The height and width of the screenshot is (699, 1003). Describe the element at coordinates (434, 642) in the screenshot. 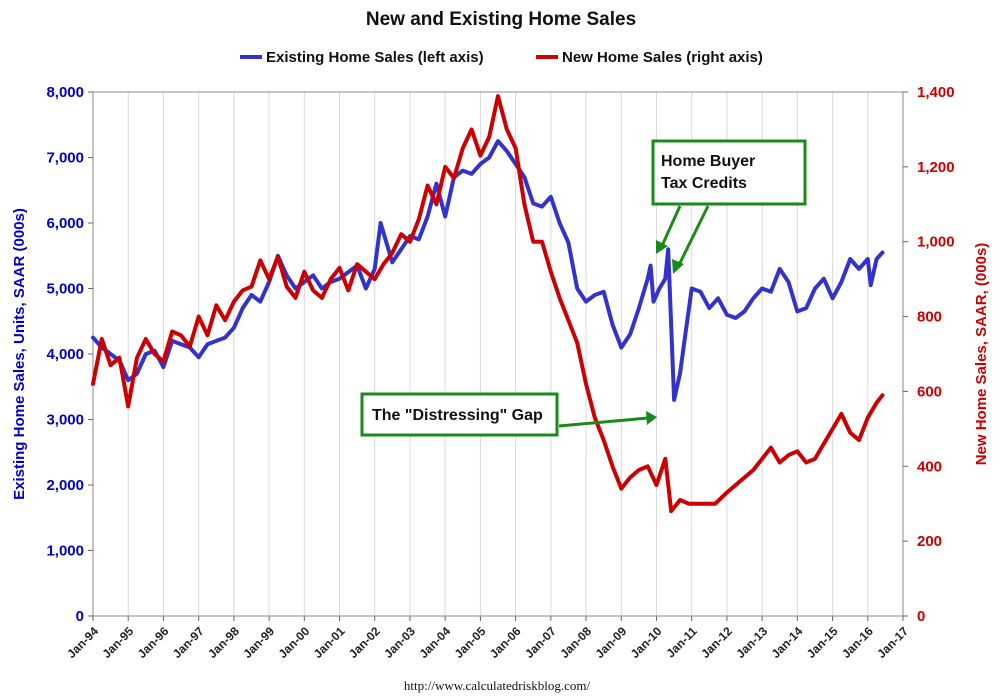

I see `x-tick-label: Jan-04` at that location.